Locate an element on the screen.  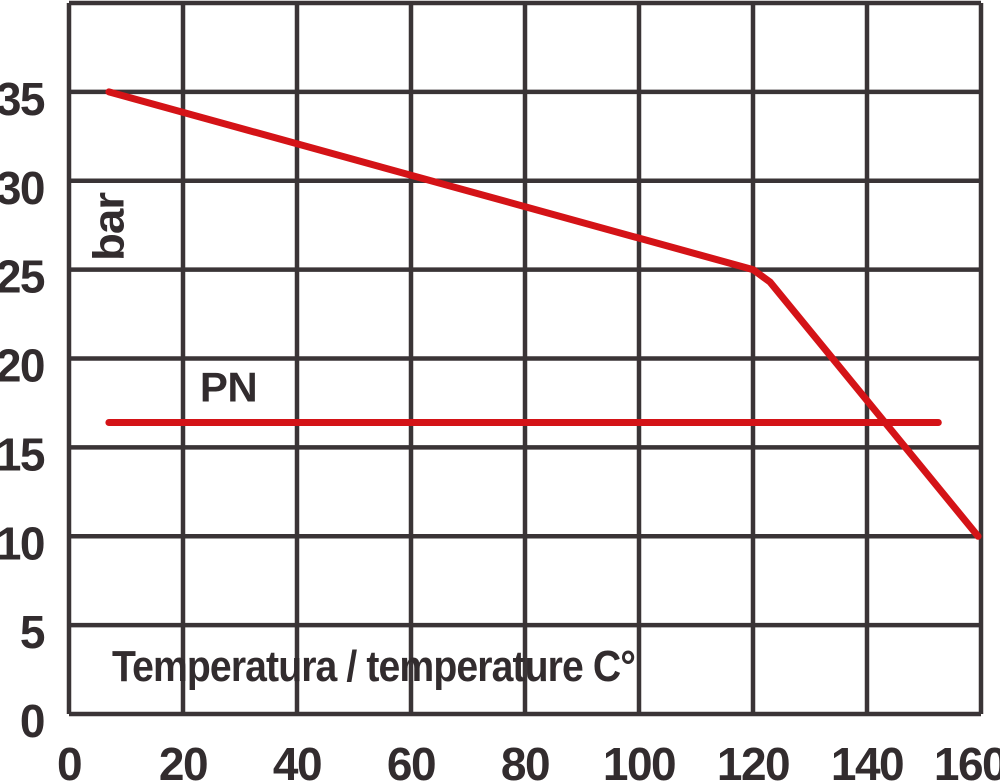
x-tick-label-20: 20 is located at coordinates (183, 759).